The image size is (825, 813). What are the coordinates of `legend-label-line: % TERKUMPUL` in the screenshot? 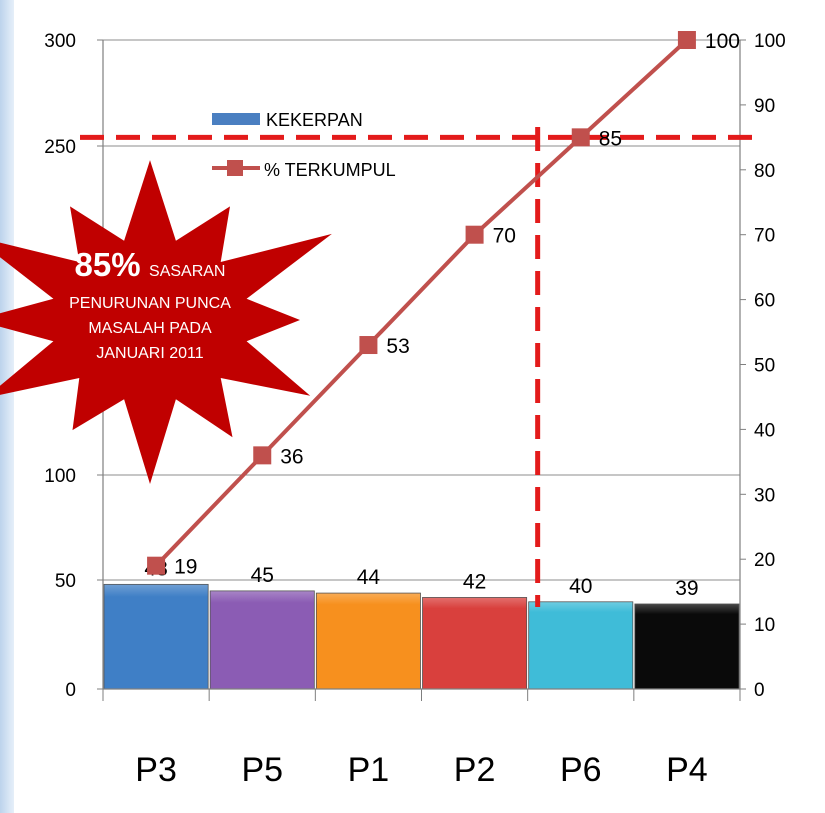 It's located at (330, 170).